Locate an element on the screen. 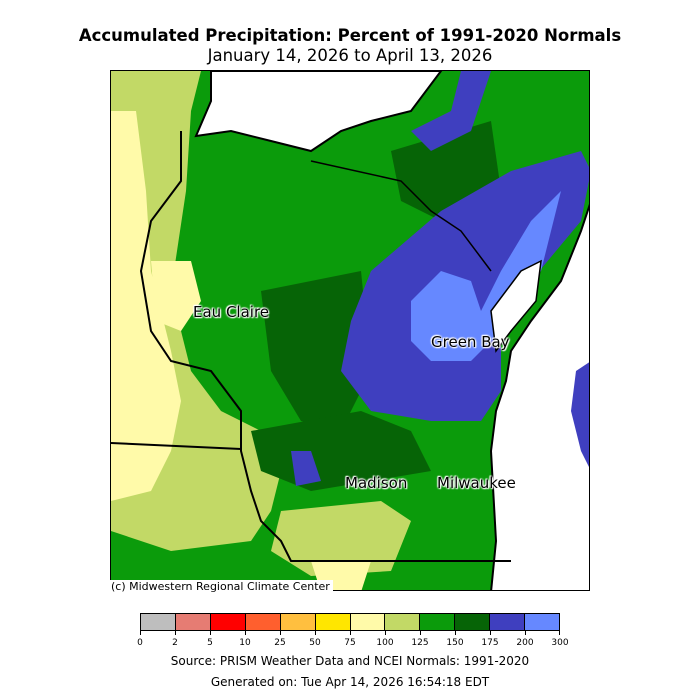 This screenshot has width=700, height=700. legend-tick-label: 100 is located at coordinates (385, 643).